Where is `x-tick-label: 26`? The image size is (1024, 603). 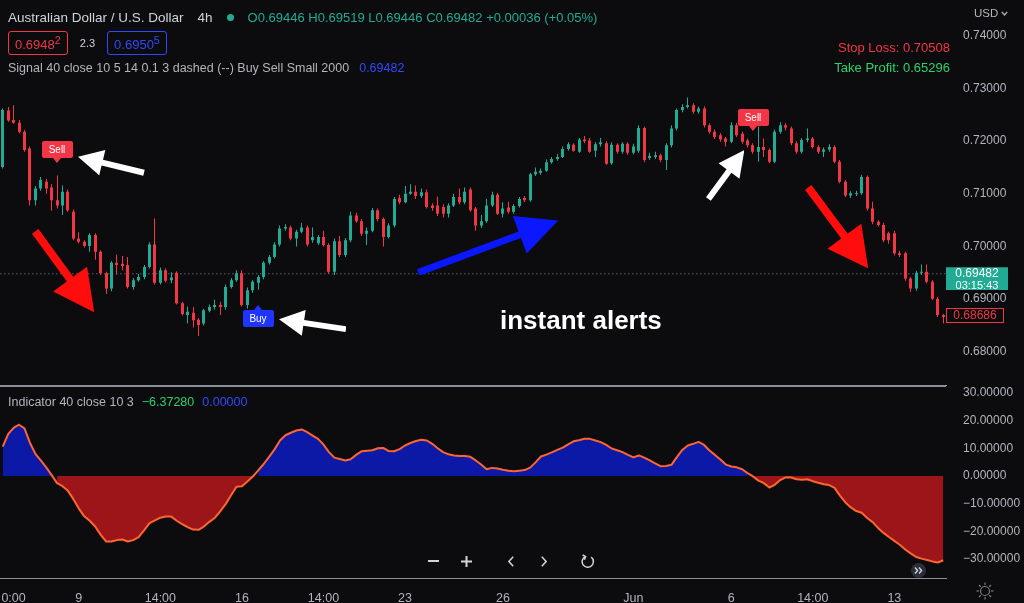
x-tick-label: 26 is located at coordinates (502, 596).